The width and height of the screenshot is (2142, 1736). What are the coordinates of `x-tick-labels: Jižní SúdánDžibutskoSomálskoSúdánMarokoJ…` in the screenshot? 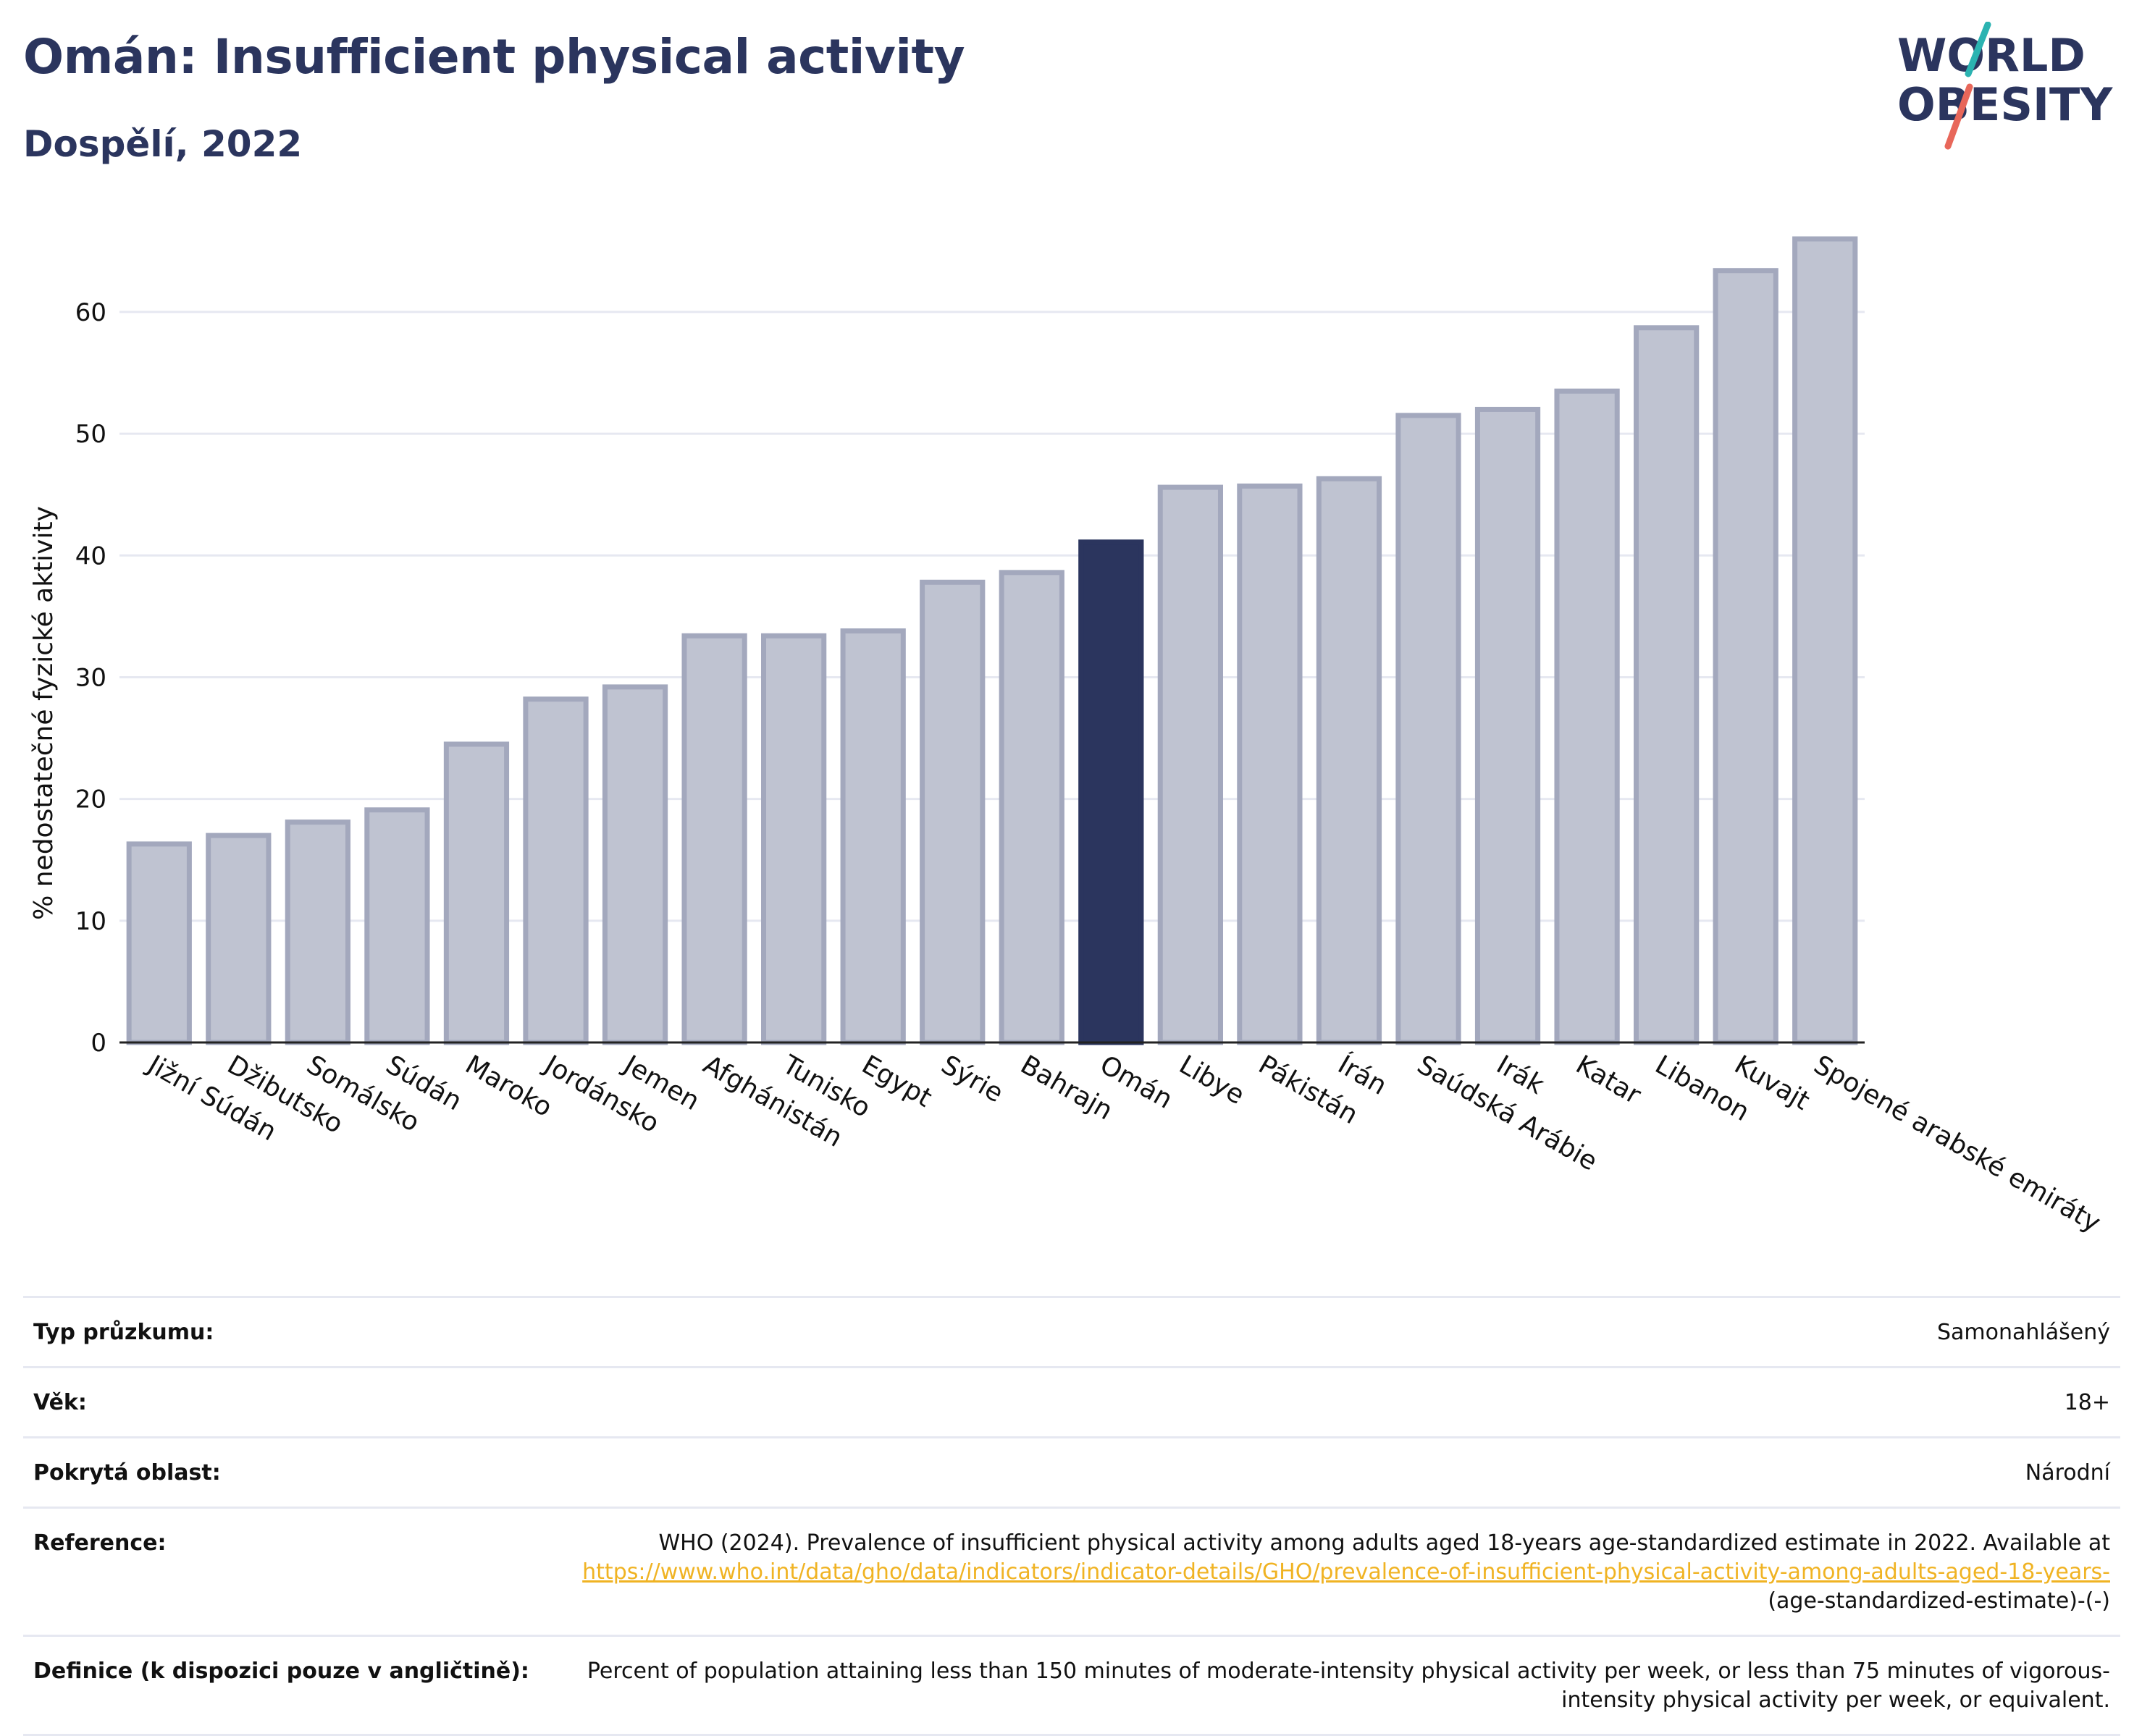 It's located at (1124, 1144).